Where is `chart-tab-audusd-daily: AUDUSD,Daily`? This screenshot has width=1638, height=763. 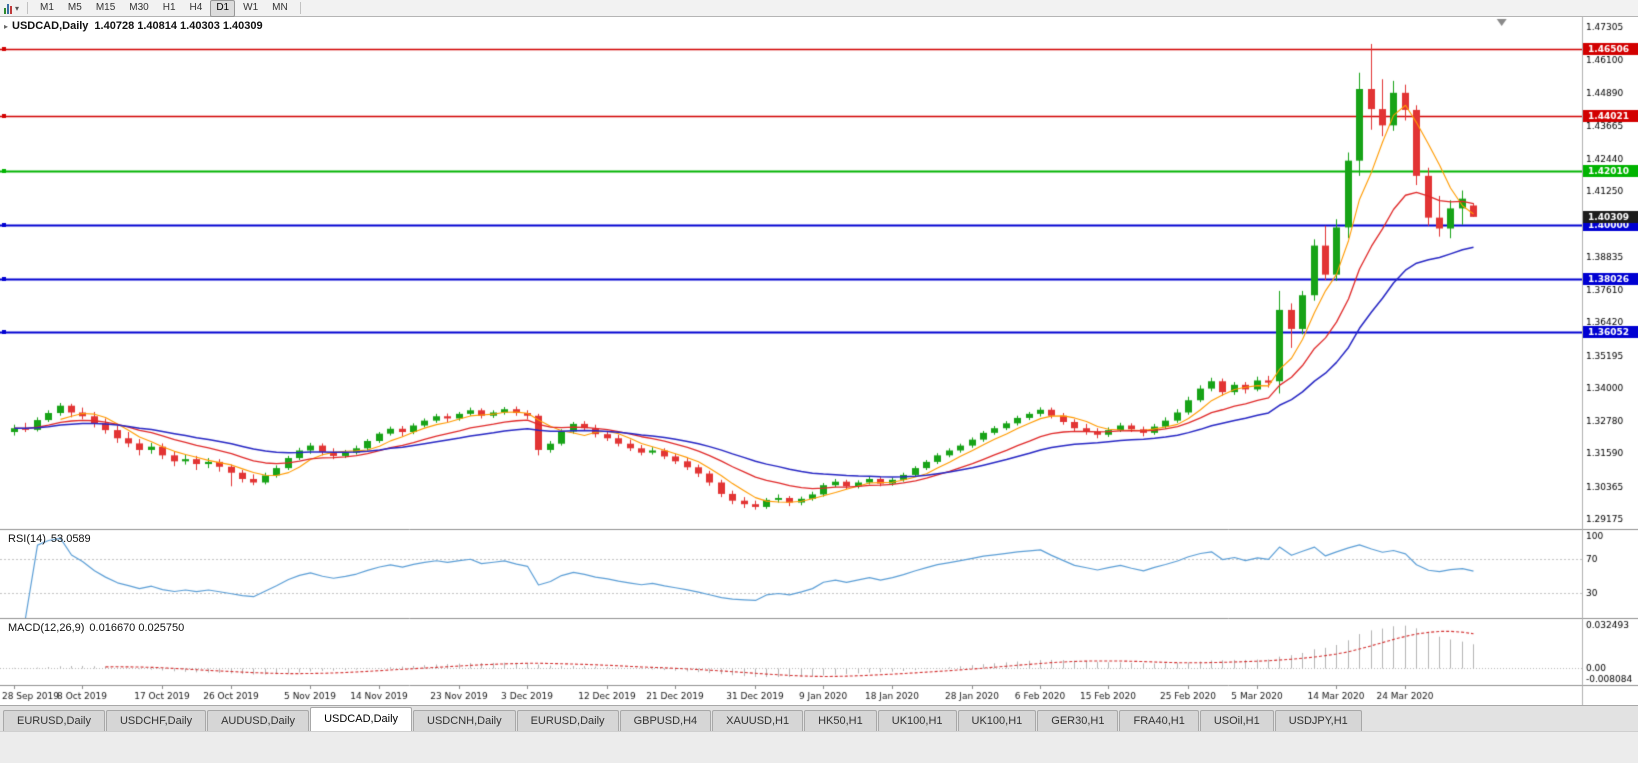 chart-tab-audusd-daily: AUDUSD,Daily is located at coordinates (258, 720).